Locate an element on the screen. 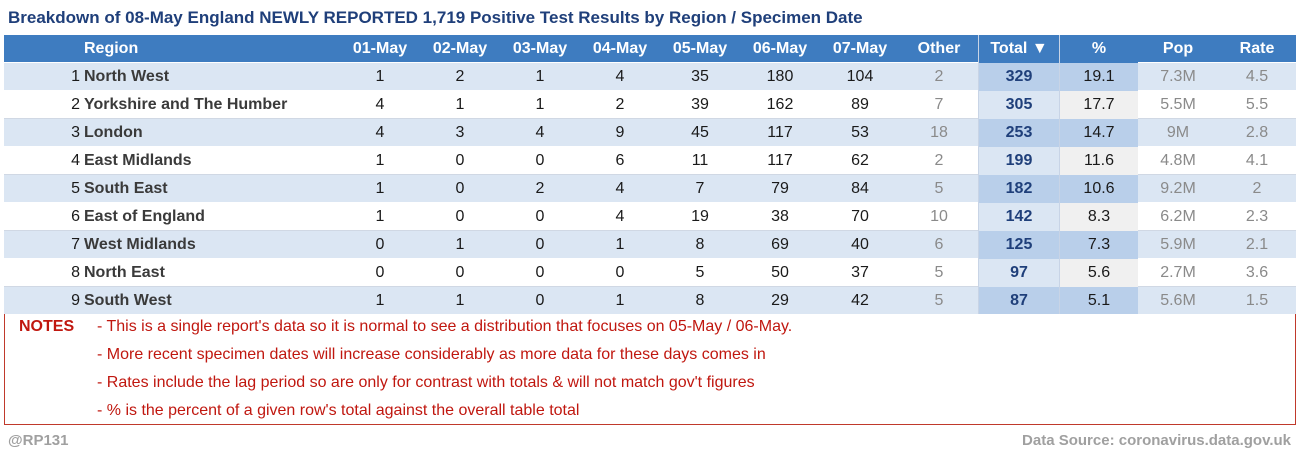 The height and width of the screenshot is (454, 1299). row-other: 7 is located at coordinates (939, 104).